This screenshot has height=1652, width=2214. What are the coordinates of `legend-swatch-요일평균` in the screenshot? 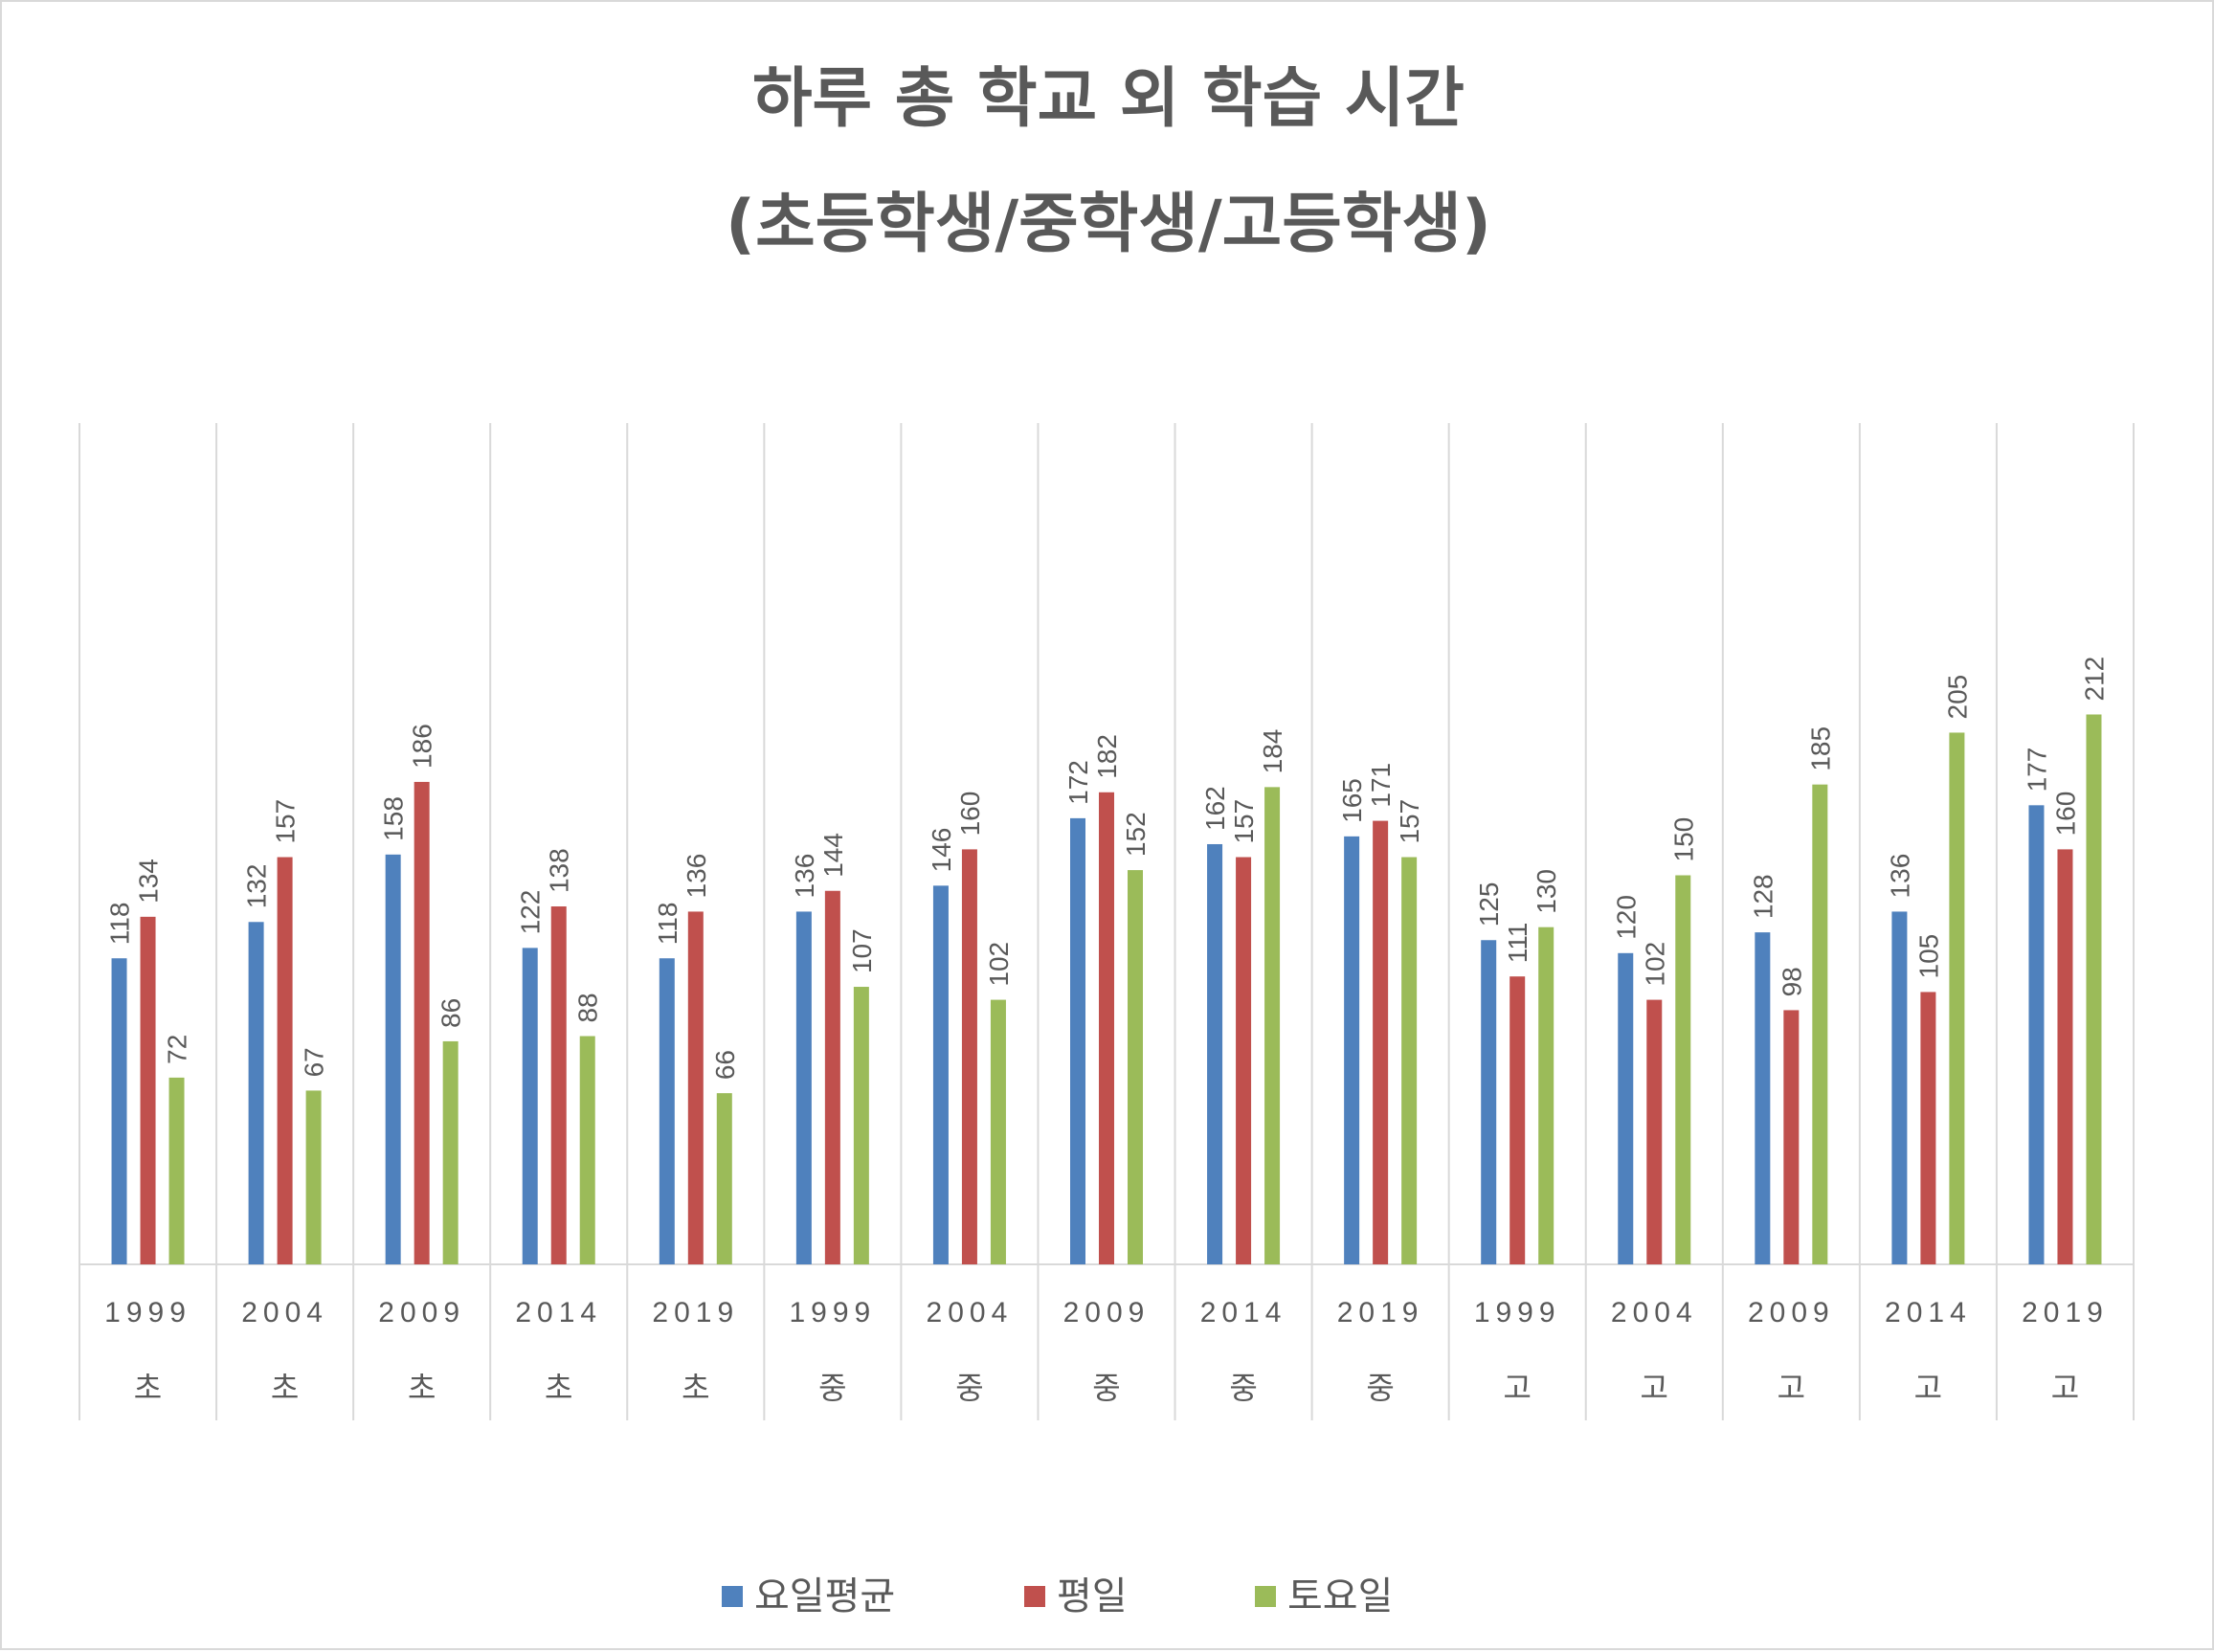 It's located at (732, 1596).